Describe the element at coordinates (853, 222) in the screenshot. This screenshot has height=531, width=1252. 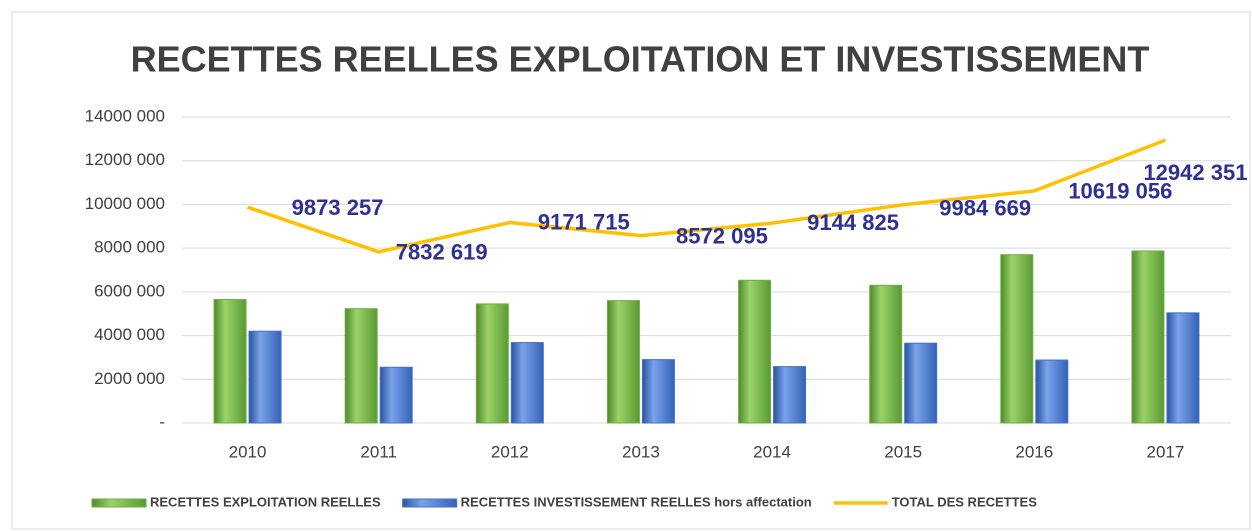
I see `data-label: 9144 825` at that location.